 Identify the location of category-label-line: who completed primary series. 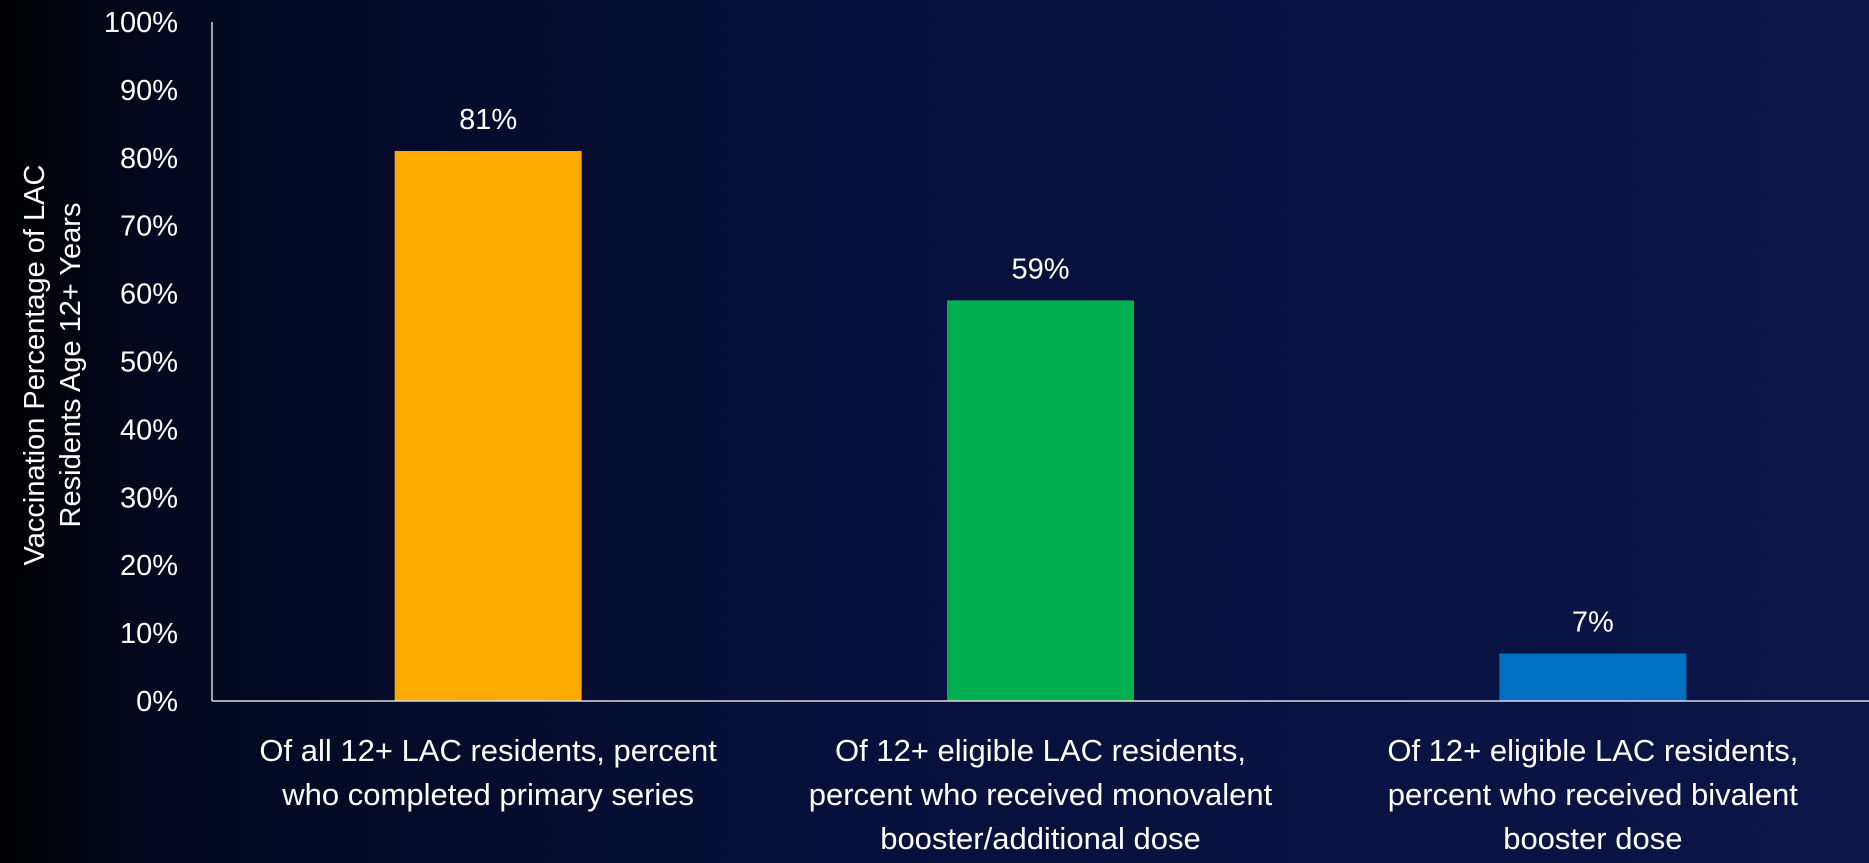
(487, 794).